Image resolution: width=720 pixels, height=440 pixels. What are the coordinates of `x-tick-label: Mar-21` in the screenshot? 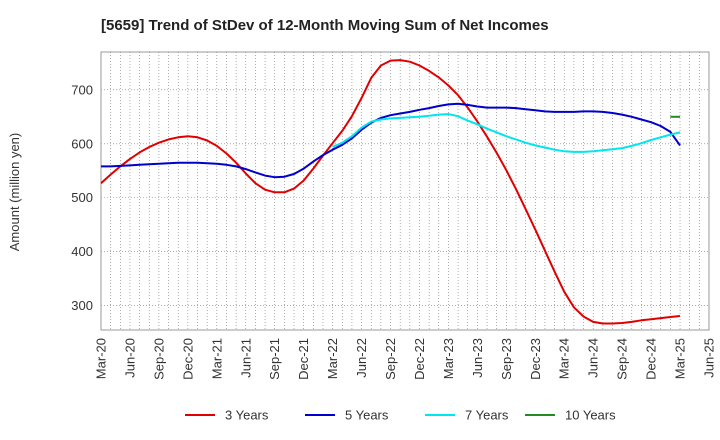 It's located at (216, 358).